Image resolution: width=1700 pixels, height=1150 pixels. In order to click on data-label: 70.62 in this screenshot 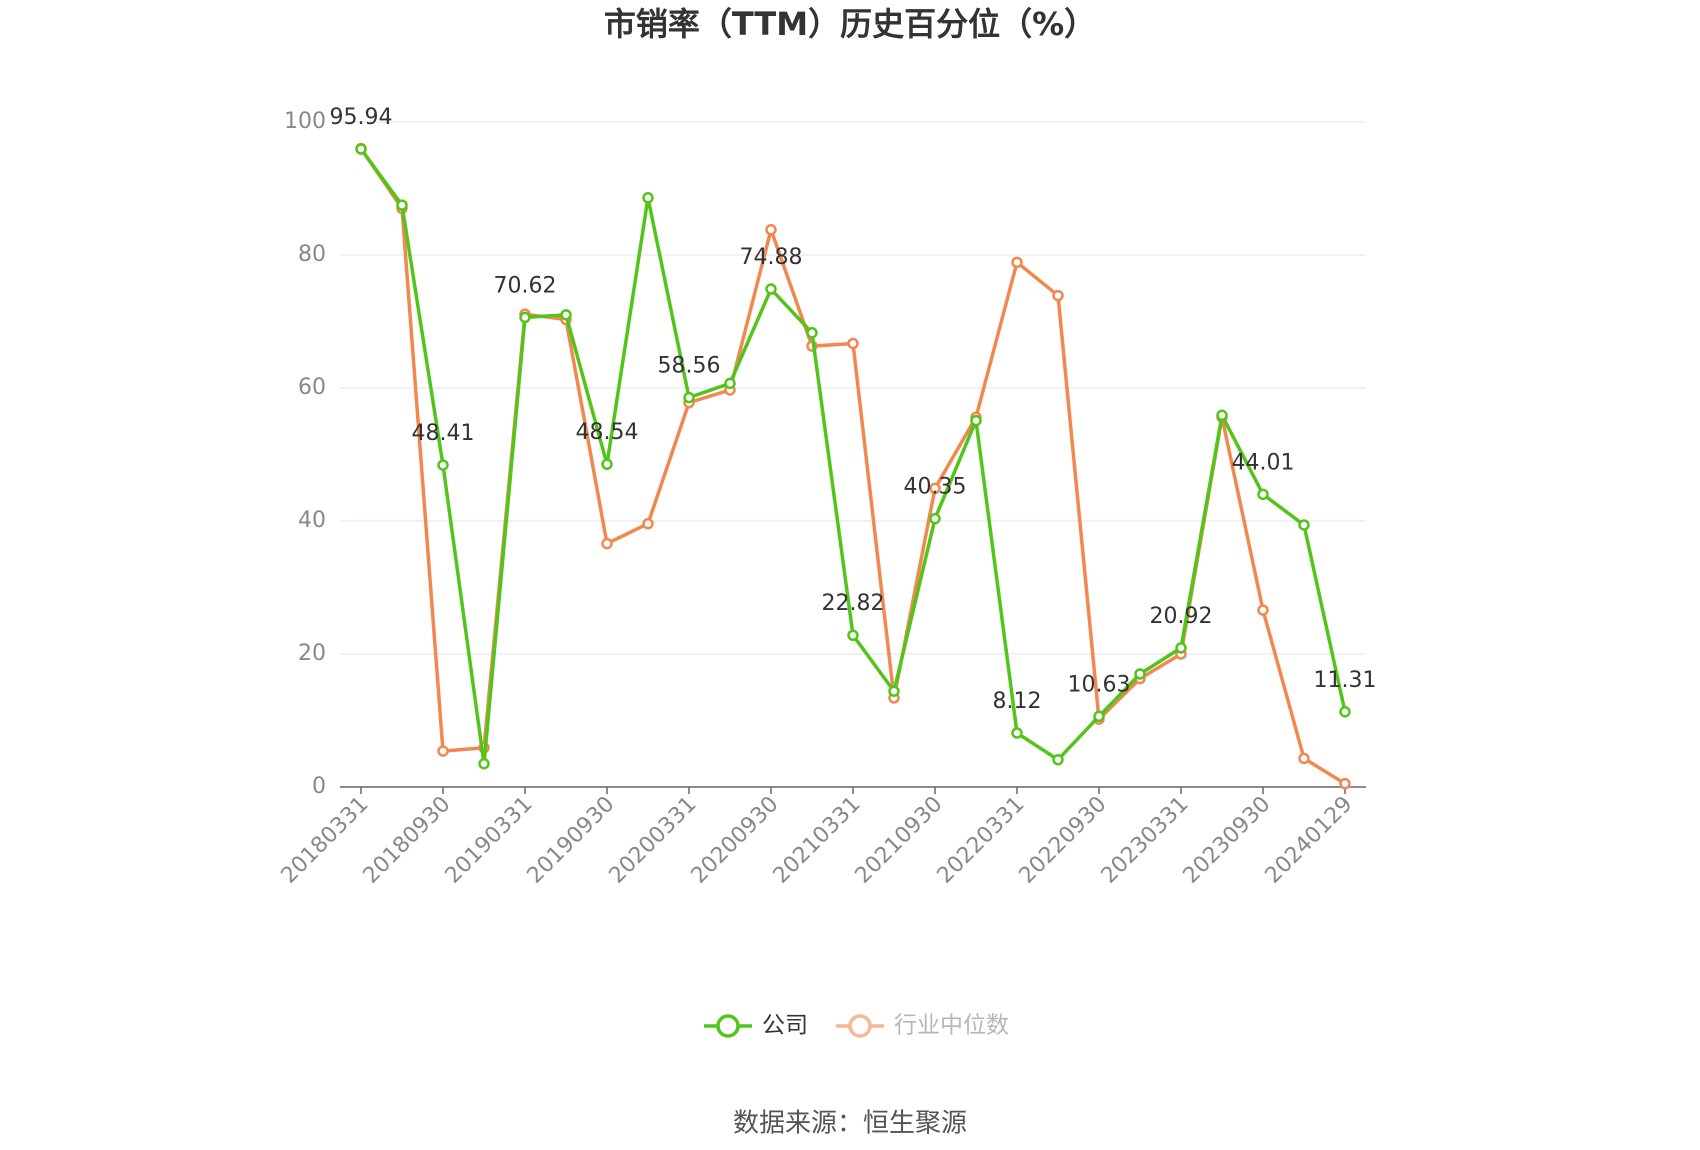, I will do `click(525, 285)`.